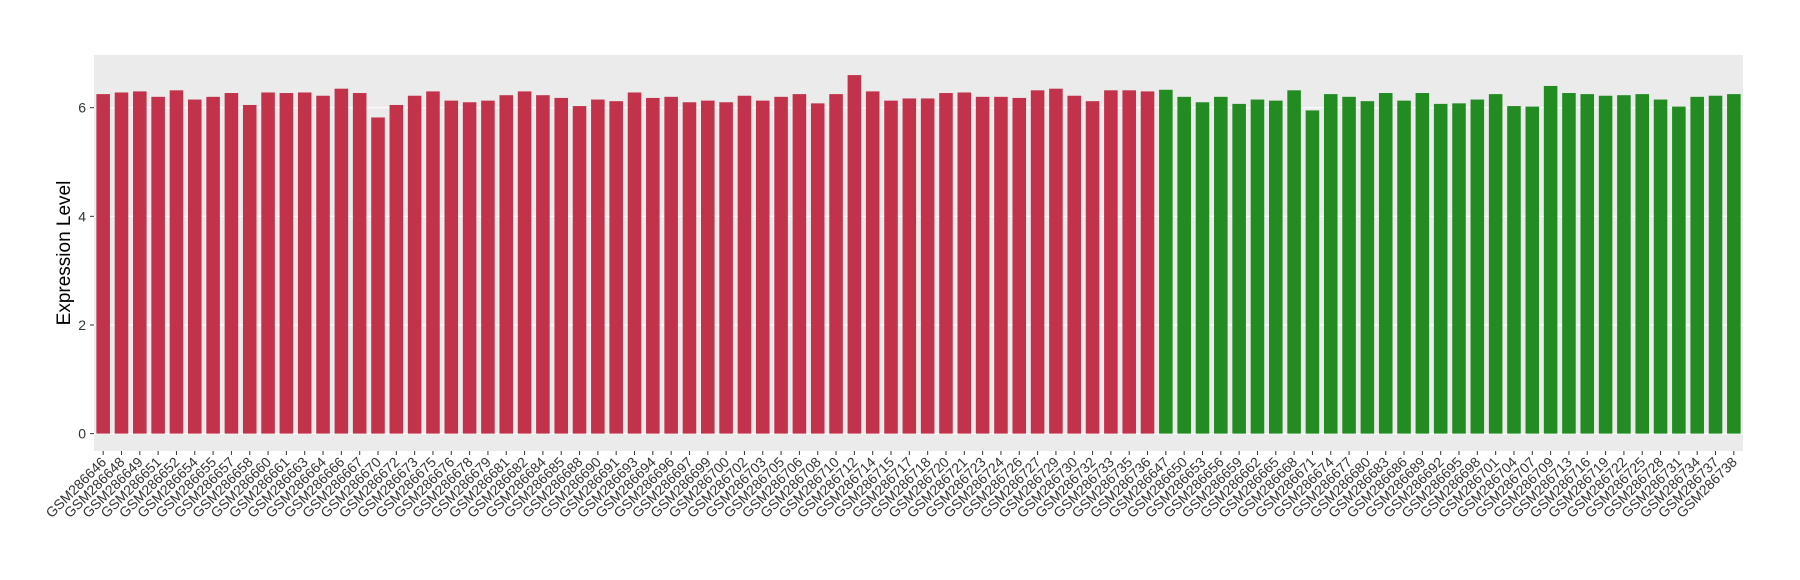 The width and height of the screenshot is (1800, 580). What do you see at coordinates (82, 108) in the screenshot?
I see `y-tick-label: 6` at bounding box center [82, 108].